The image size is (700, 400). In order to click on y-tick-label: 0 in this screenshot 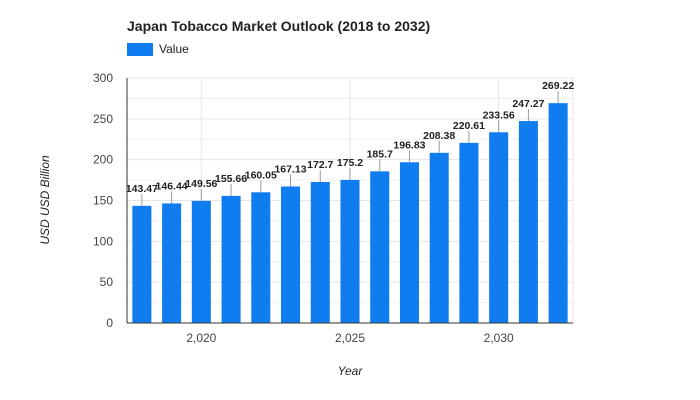, I will do `click(109, 323)`.